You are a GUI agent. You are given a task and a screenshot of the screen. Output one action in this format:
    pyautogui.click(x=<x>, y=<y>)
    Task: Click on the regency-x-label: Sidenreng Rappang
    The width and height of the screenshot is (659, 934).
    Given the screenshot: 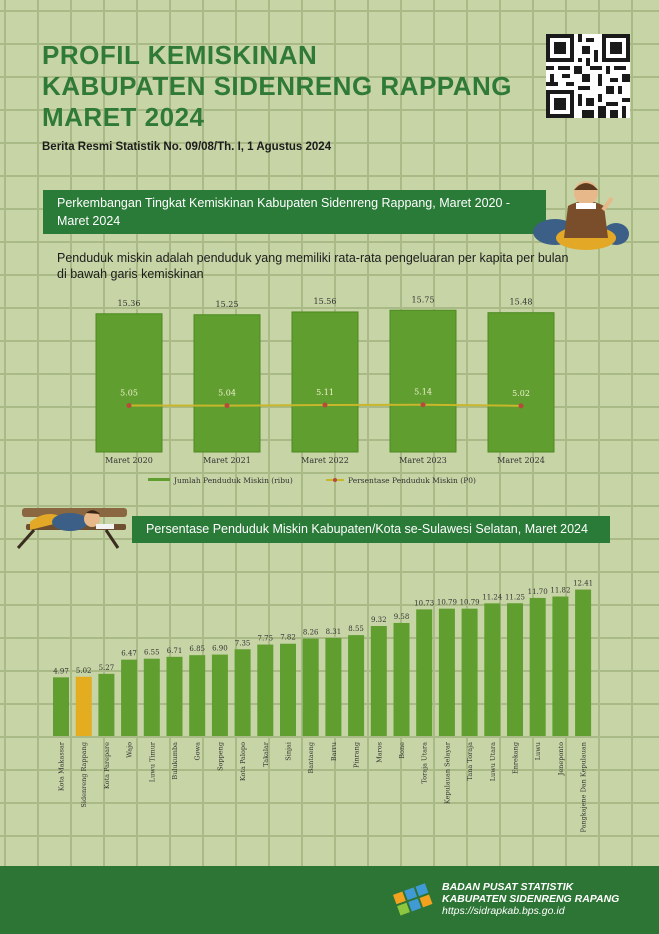 What is the action you would take?
    pyautogui.click(x=84, y=775)
    